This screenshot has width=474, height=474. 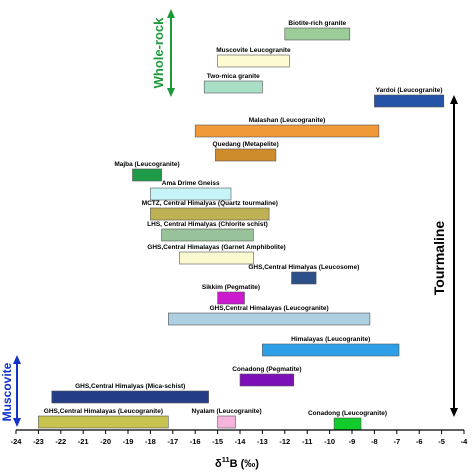 I want to click on bar-label: GHS,Central Himalyas (Leucosome), so click(x=303, y=267).